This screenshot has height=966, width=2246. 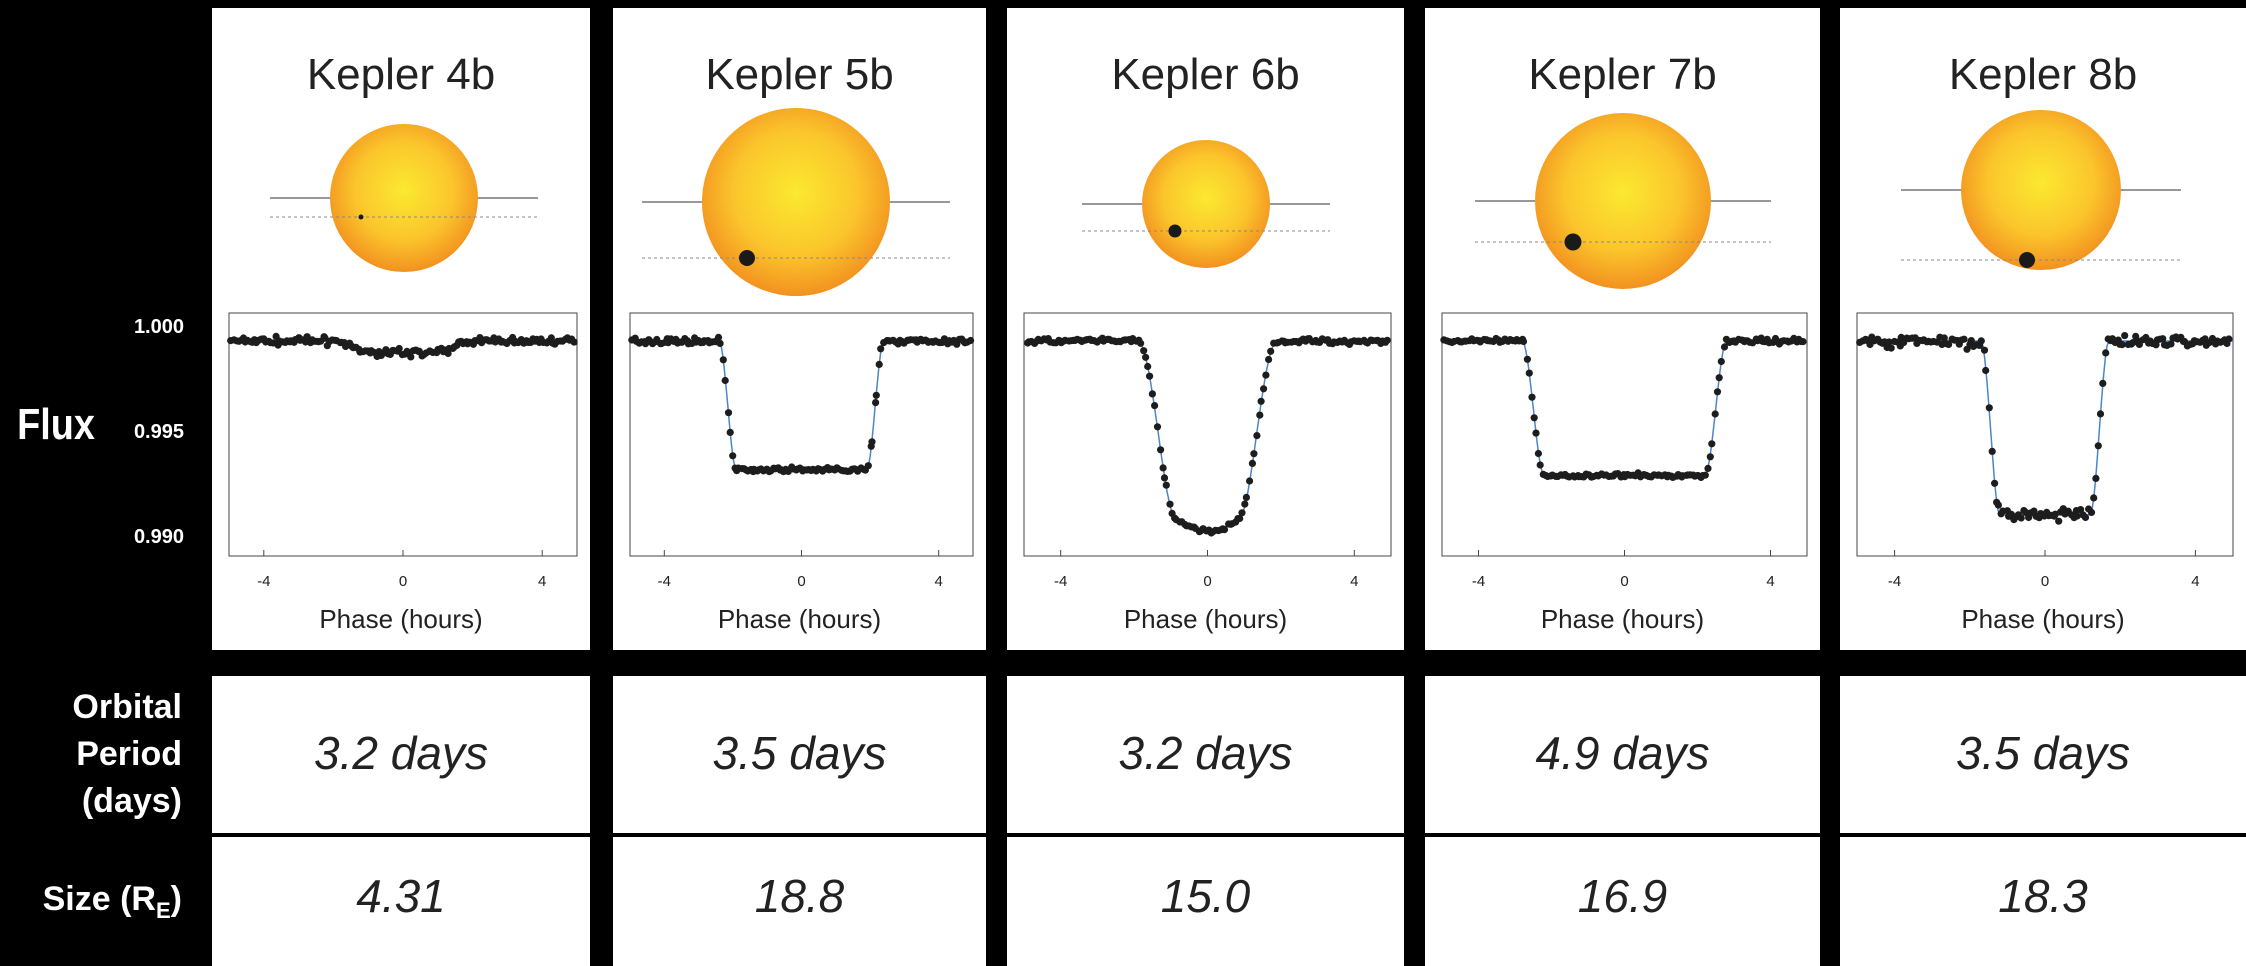 What do you see at coordinates (401, 896) in the screenshot?
I see `size-value: 4.31` at bounding box center [401, 896].